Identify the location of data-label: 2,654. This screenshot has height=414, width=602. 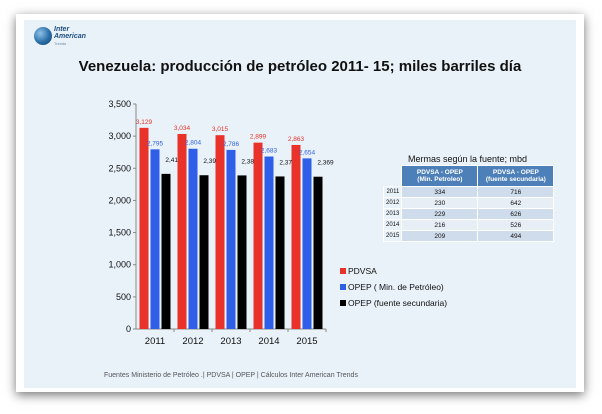
(307, 152).